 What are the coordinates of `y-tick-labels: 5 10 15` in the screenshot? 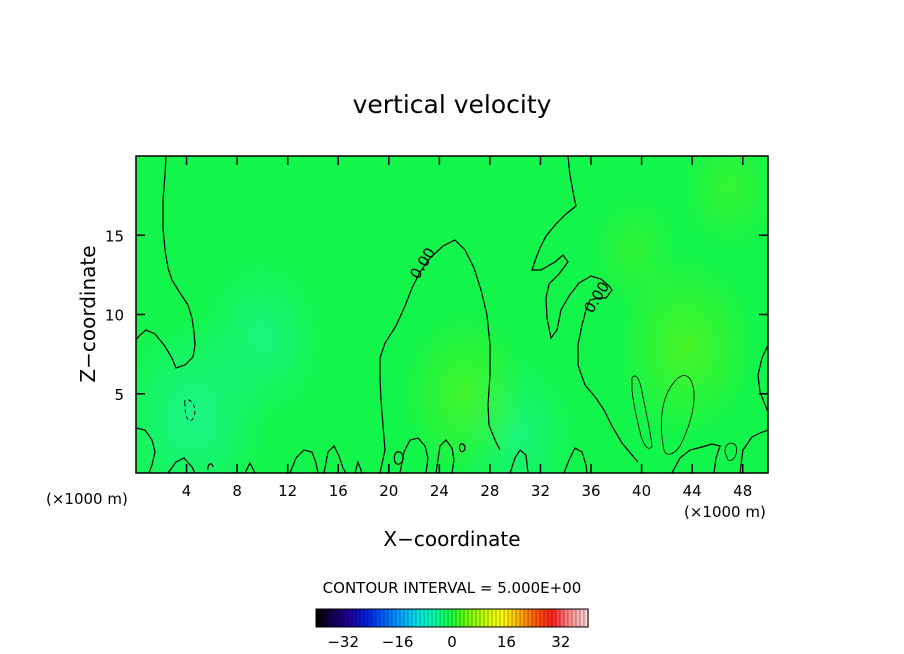 It's located at (114, 315).